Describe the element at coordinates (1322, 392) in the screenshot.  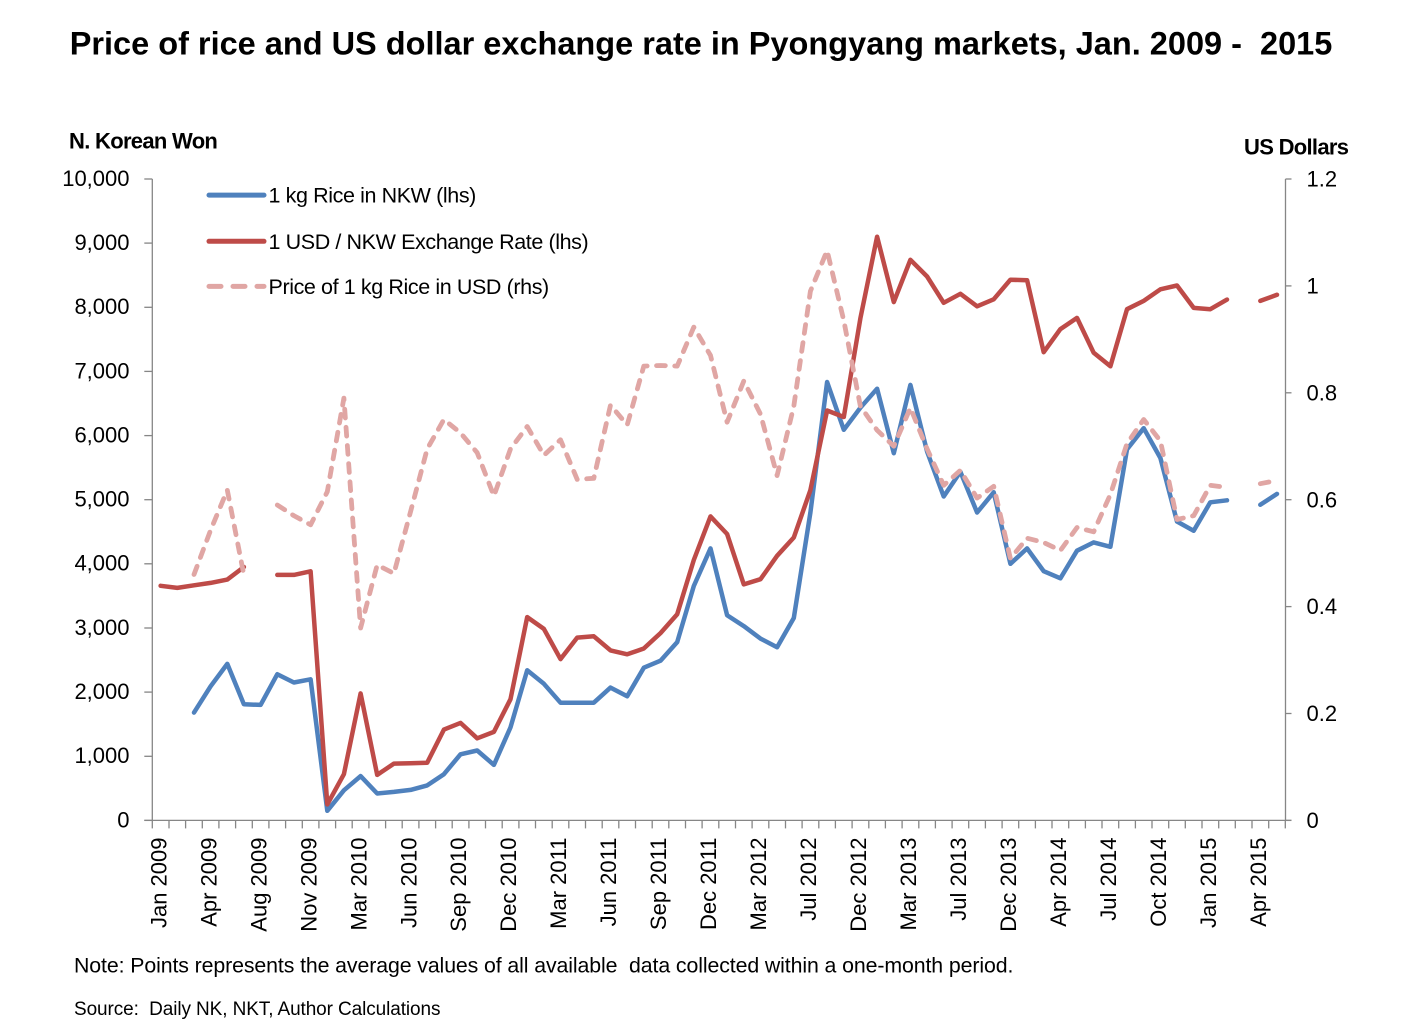
I see `svg-text: 0.8` at that location.